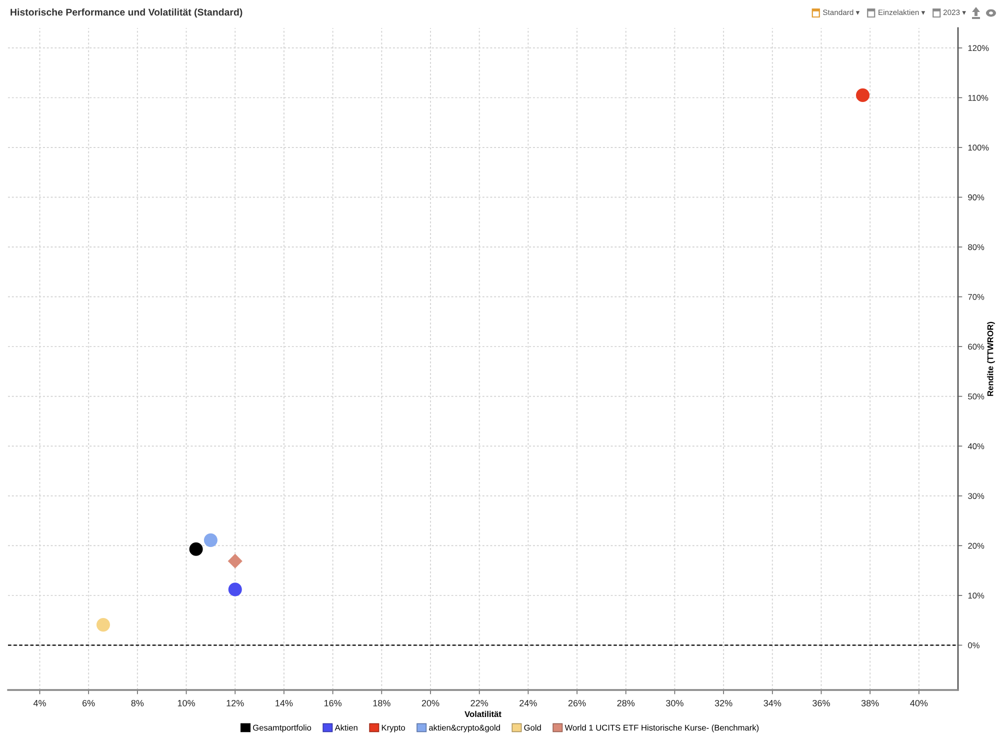 Image resolution: width=1000 pixels, height=740 pixels. Describe the element at coordinates (976, 397) in the screenshot. I see `y-tick-label: 50%` at that location.